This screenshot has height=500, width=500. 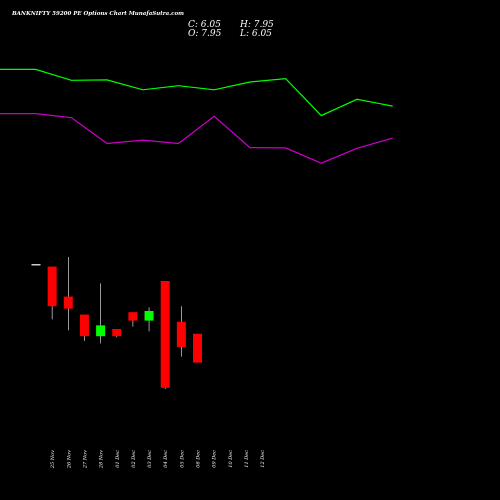 What do you see at coordinates (150, 459) in the screenshot?
I see `x-tick-label: 03 Dec` at bounding box center [150, 459].